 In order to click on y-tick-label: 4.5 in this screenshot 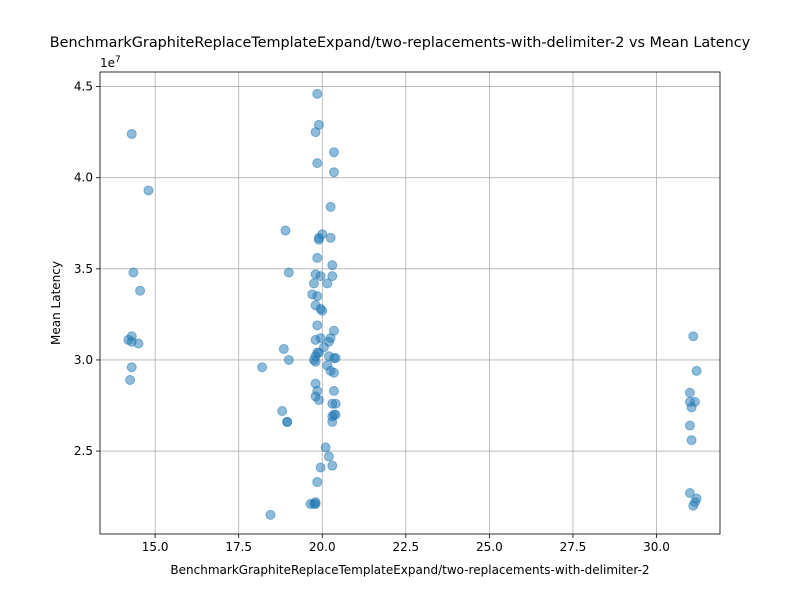, I will do `click(83, 87)`.